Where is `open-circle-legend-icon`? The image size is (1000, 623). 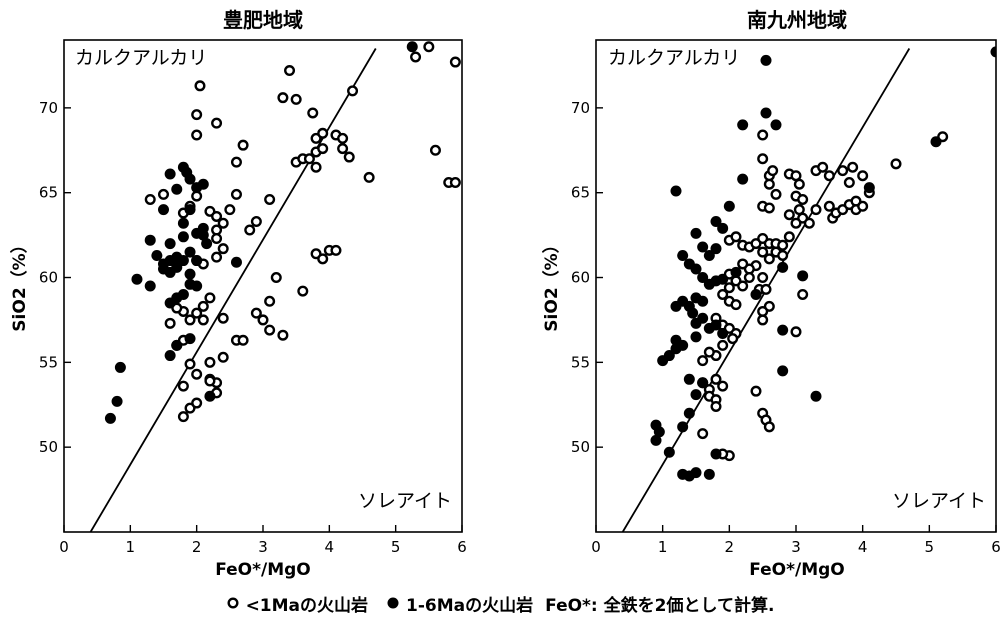
open-circle-legend-icon is located at coordinates (233, 603).